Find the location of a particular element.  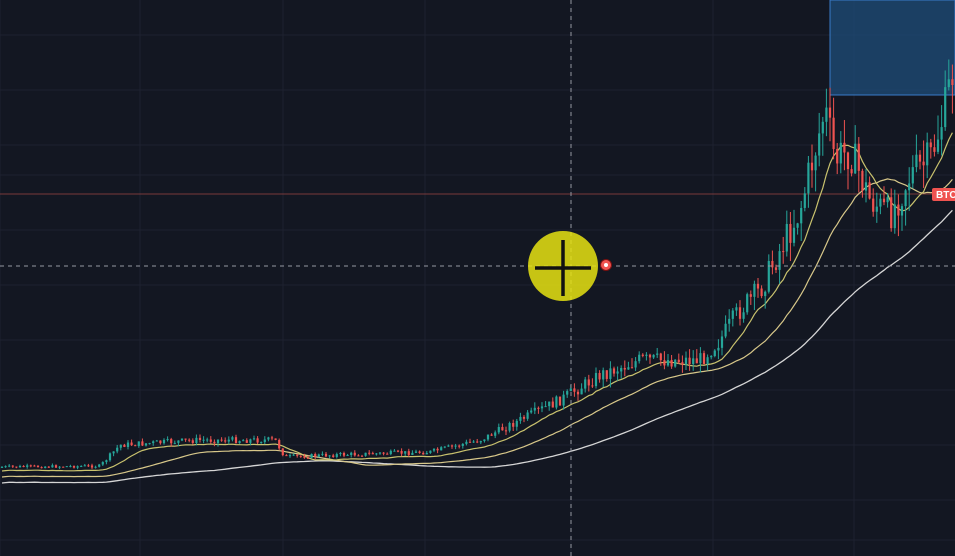

symbol-price-tag: BTC is located at coordinates (943, 194).